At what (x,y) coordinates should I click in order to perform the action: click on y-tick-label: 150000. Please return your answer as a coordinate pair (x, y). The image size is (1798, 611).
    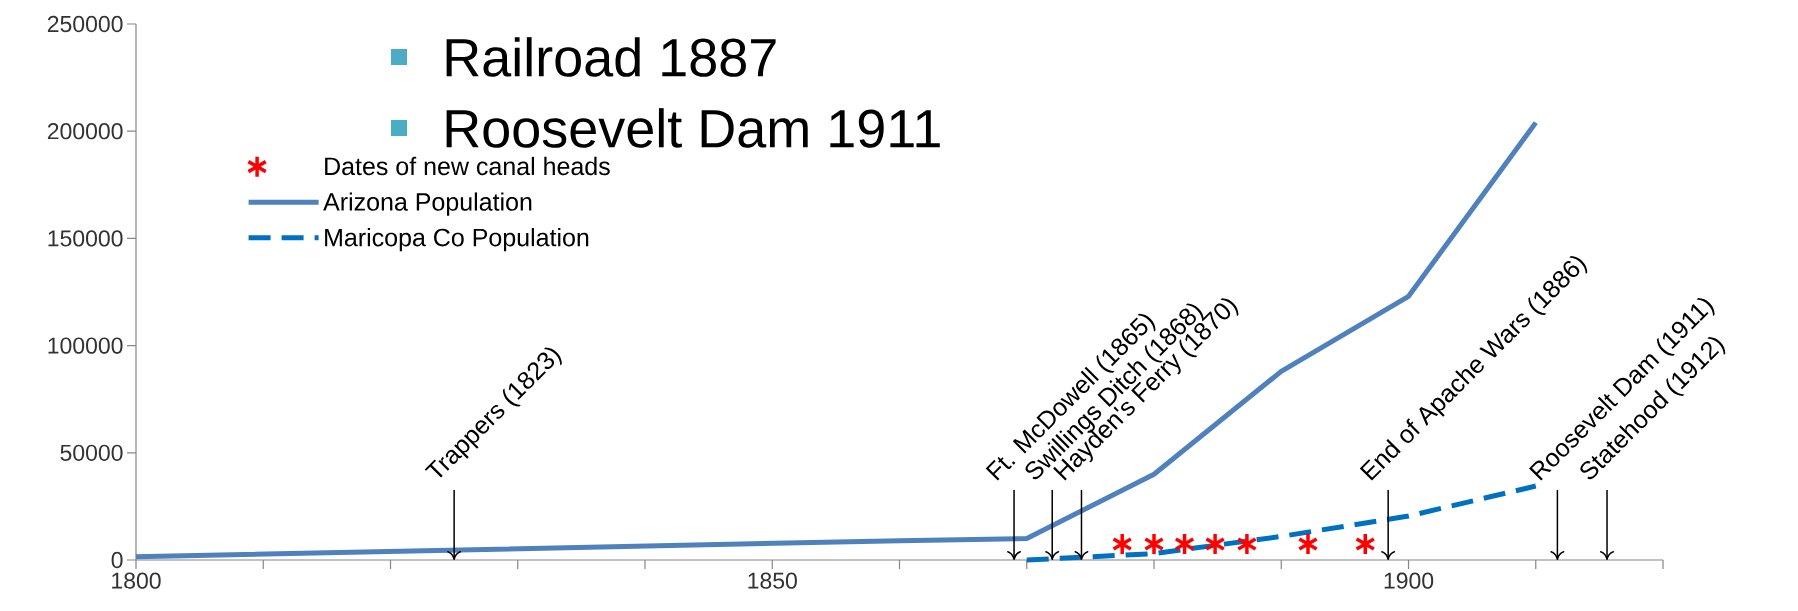
    Looking at the image, I should click on (85, 238).